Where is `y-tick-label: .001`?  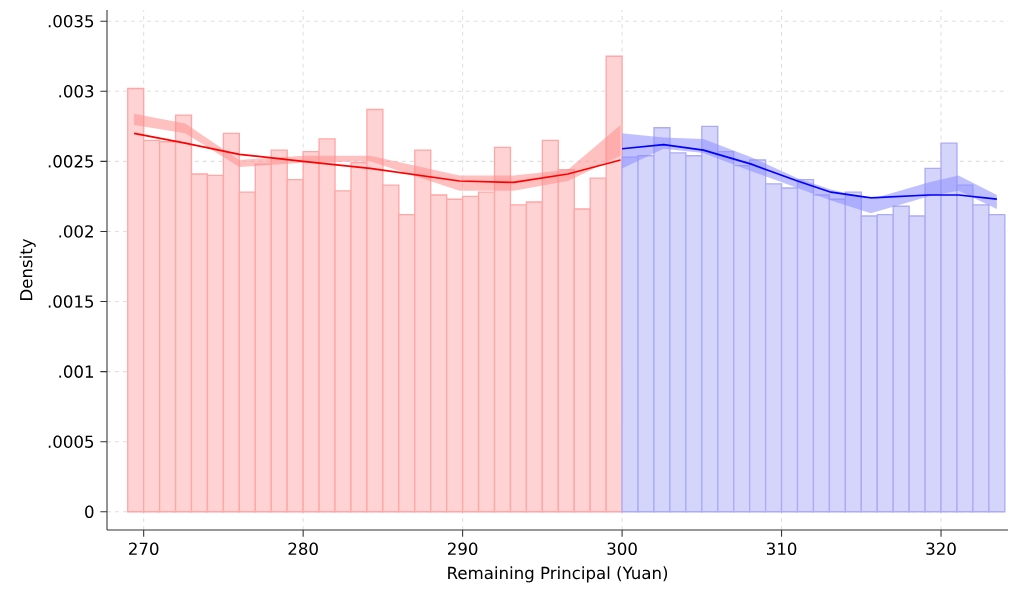
y-tick-label: .001 is located at coordinates (76, 371).